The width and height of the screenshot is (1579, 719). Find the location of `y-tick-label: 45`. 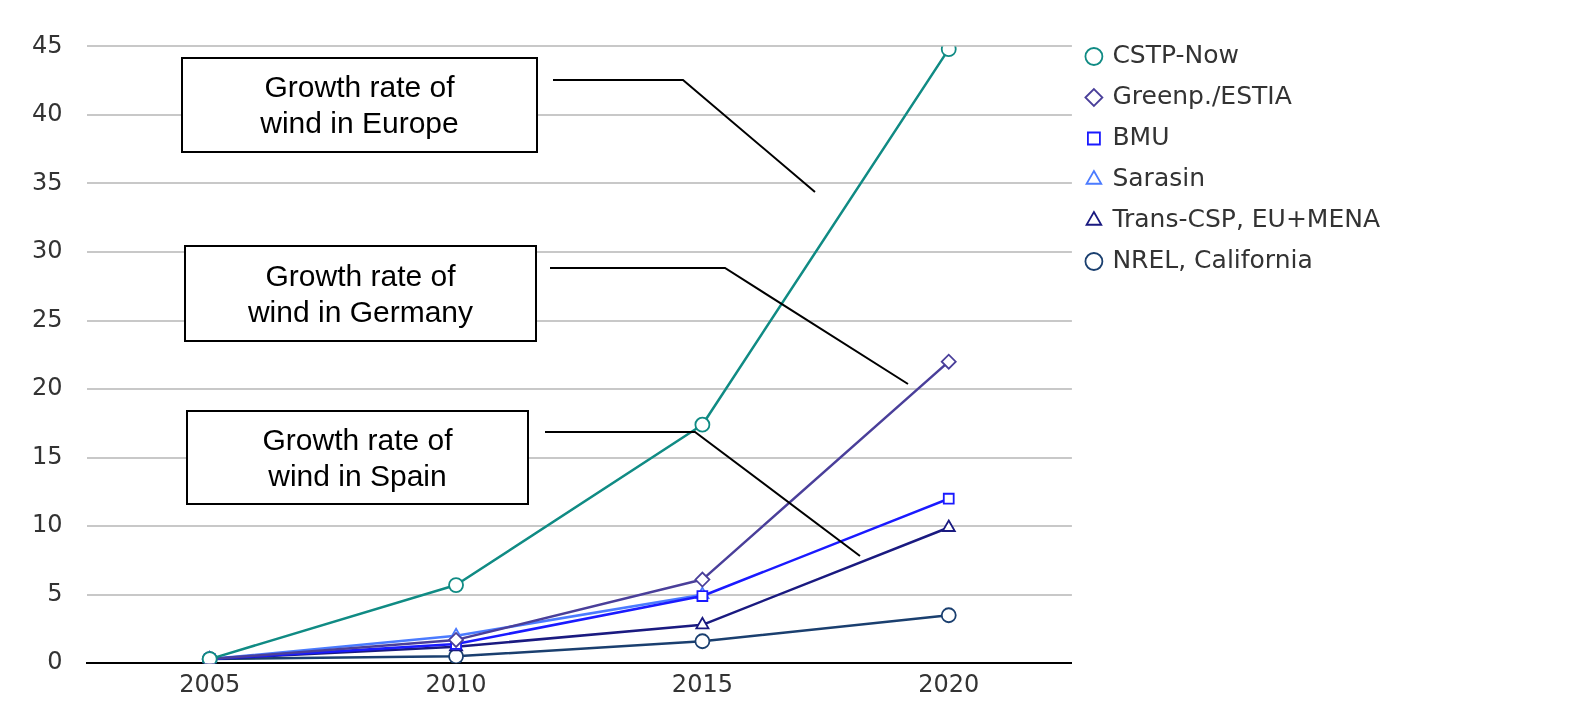

y-tick-label: 45 is located at coordinates (47, 44).